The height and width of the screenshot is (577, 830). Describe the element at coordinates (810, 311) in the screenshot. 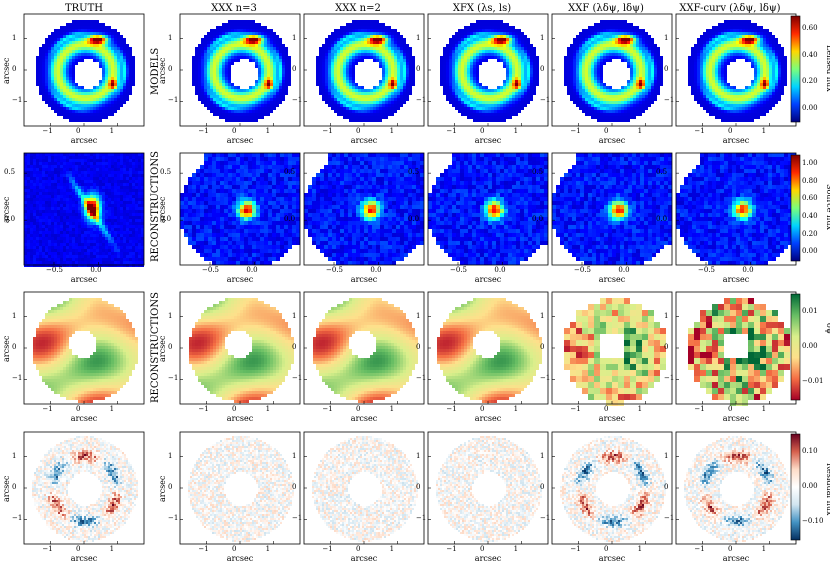

I see `colorbar-tick-label: 0.01` at that location.